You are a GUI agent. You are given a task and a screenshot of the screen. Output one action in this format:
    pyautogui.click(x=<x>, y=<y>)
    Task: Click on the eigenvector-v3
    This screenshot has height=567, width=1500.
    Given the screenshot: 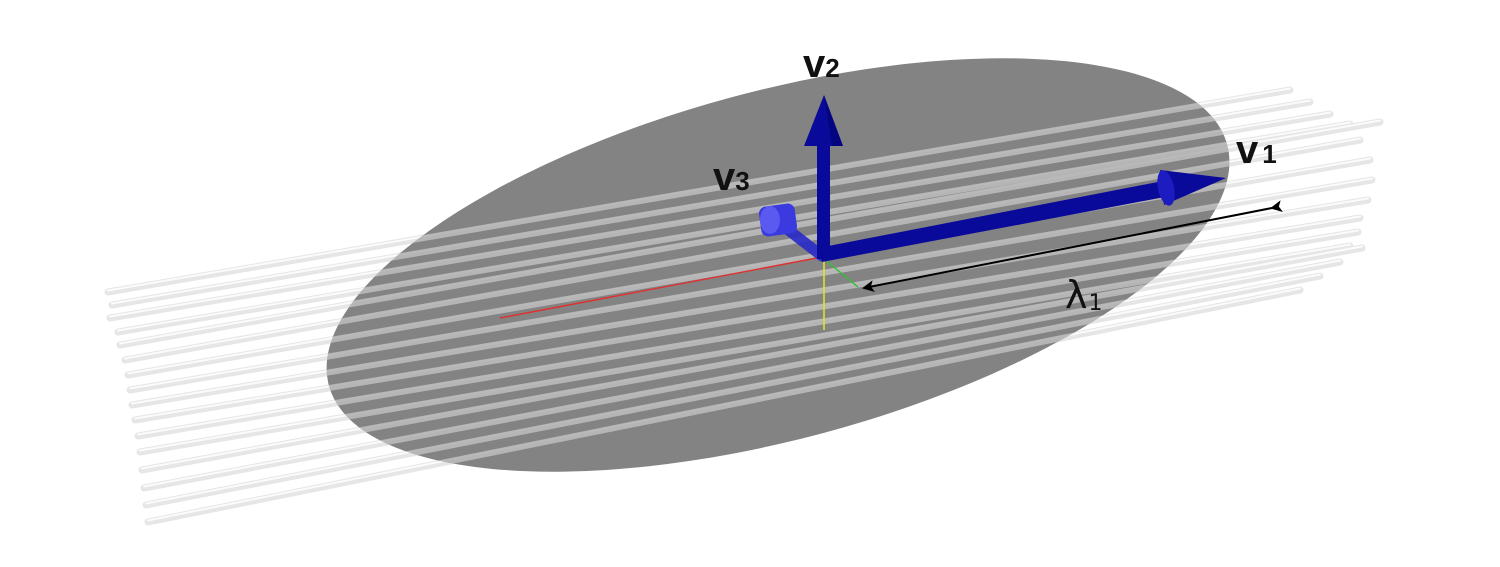 What is the action you would take?
    pyautogui.click(x=793, y=232)
    